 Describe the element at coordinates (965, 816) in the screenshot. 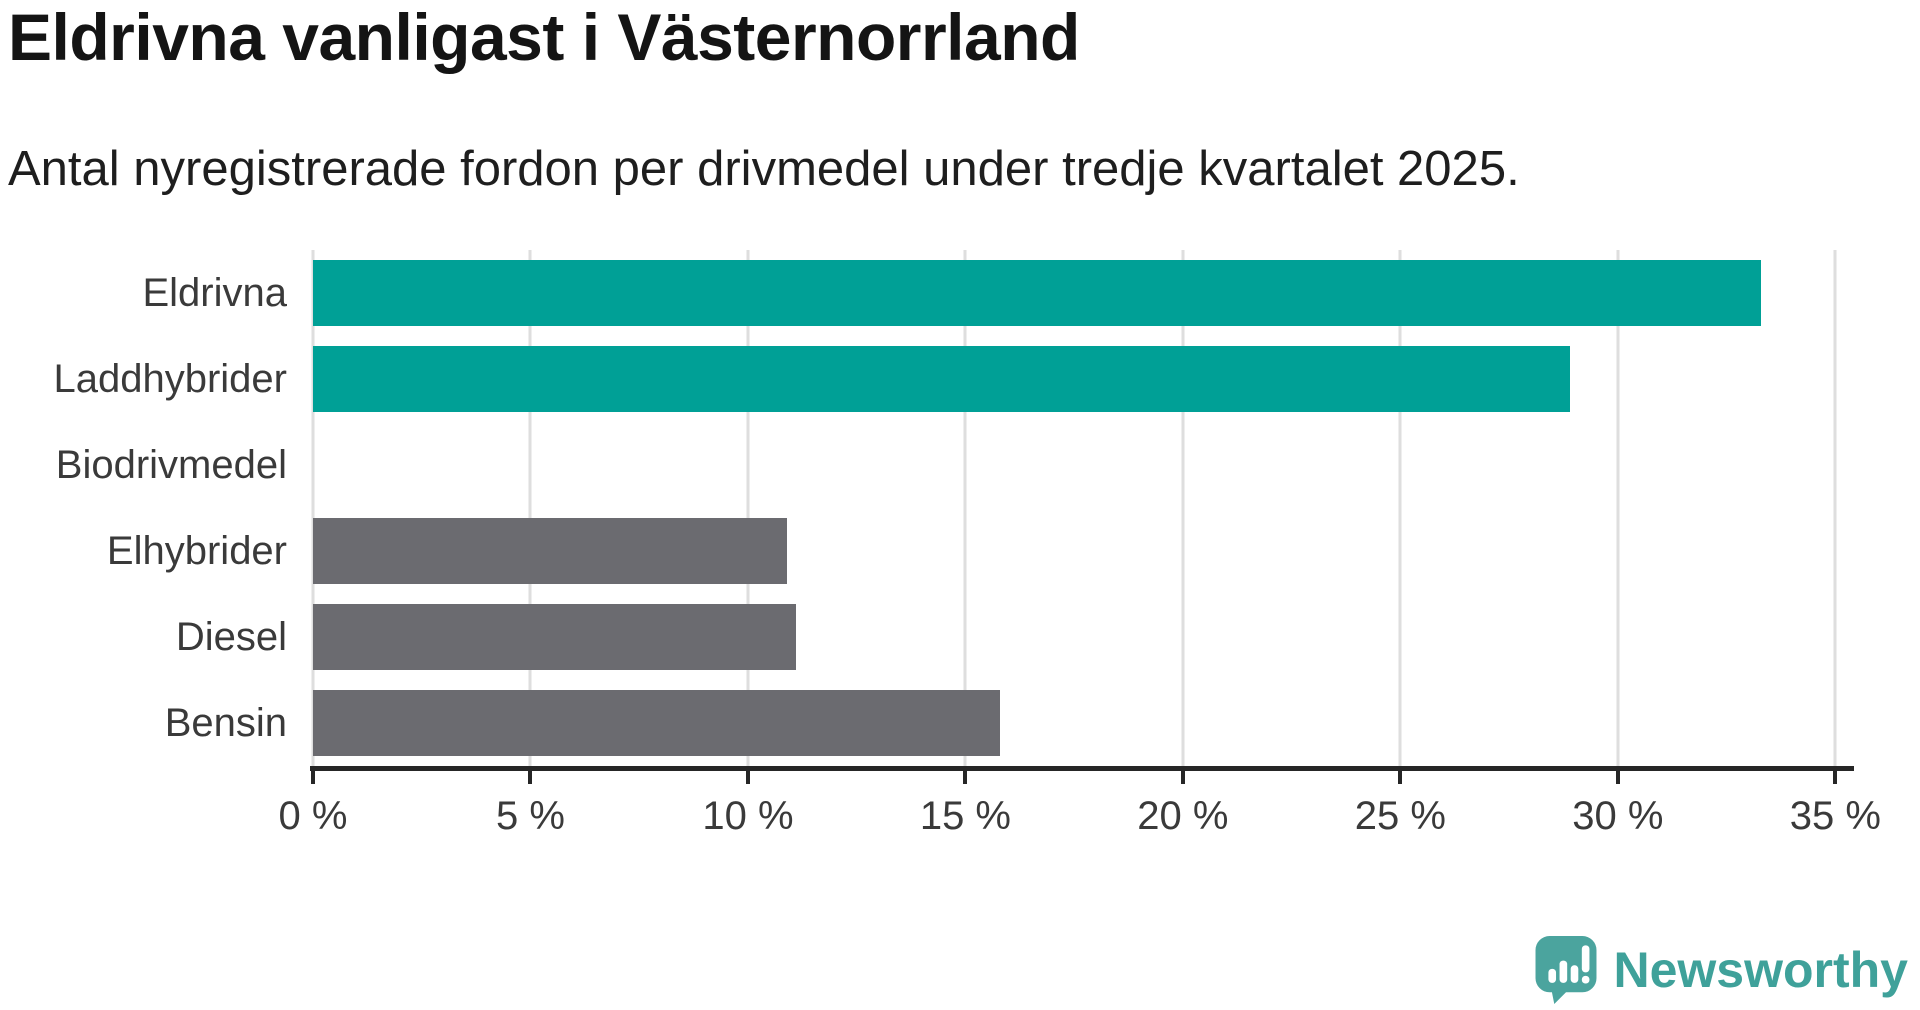

I see `x-axis-tick-label: 15 %` at that location.